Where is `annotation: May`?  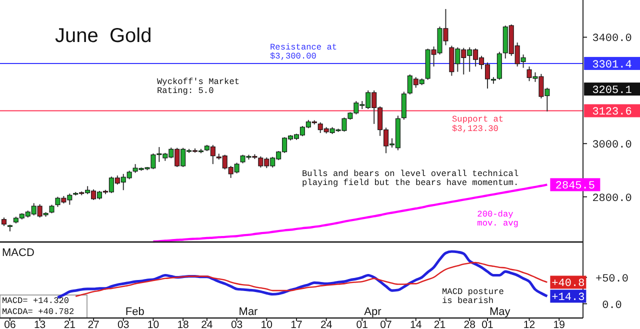
annotation: May is located at coordinates (500, 312).